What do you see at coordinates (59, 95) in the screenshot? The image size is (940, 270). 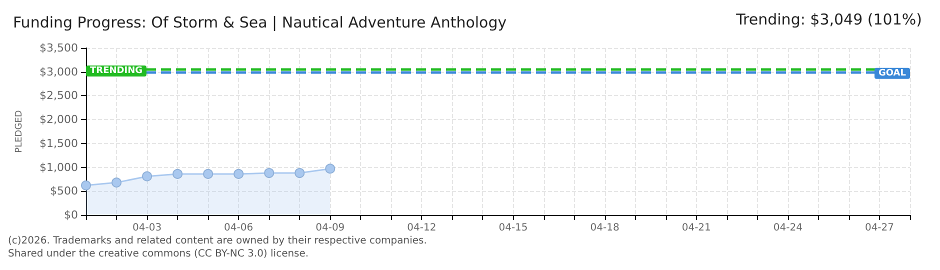 I see `y-tick-label: $2,500` at bounding box center [59, 95].